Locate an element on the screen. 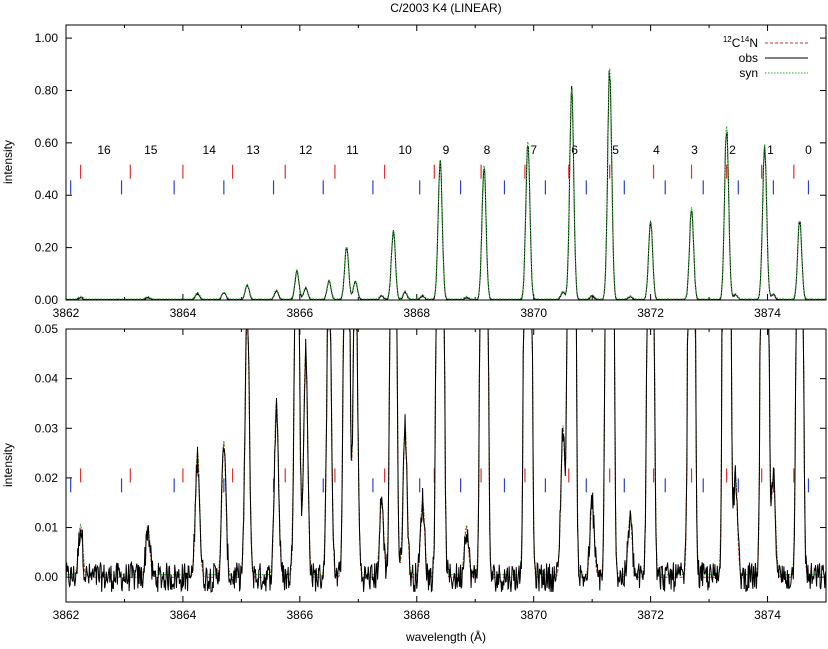 The height and width of the screenshot is (649, 828). band-label: 8 is located at coordinates (487, 150).